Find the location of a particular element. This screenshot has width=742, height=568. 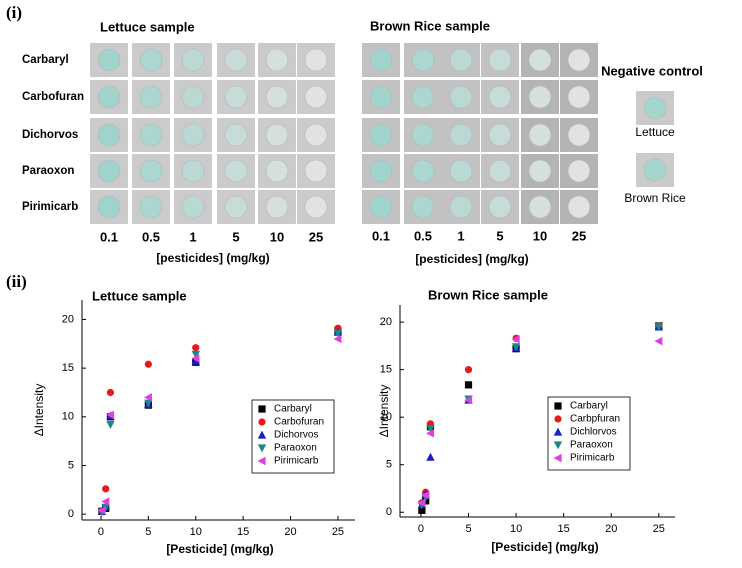

legend-label: Carbofuran is located at coordinates (299, 422).